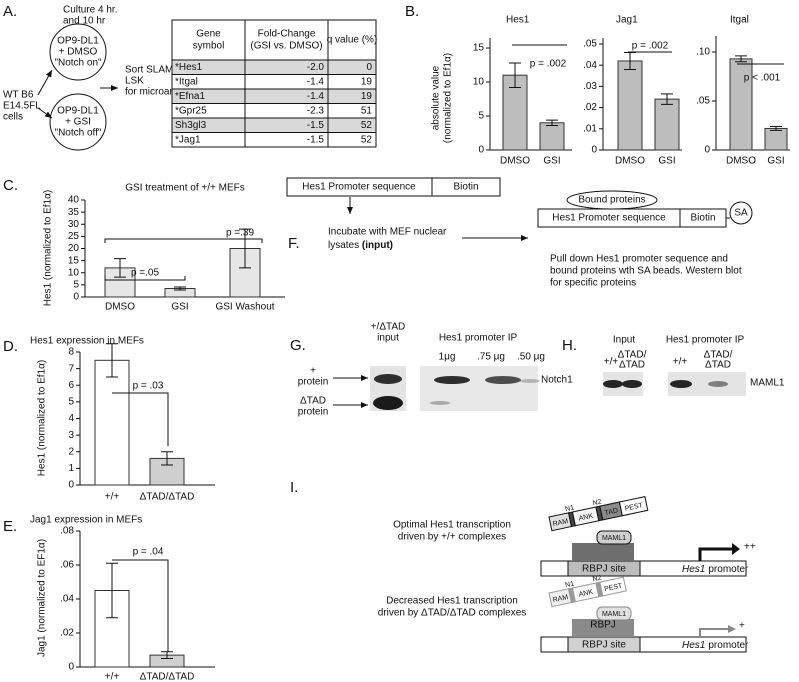 The height and width of the screenshot is (682, 799). Describe the element at coordinates (316, 81) in the screenshot. I see `table-cell: -1.4` at that location.